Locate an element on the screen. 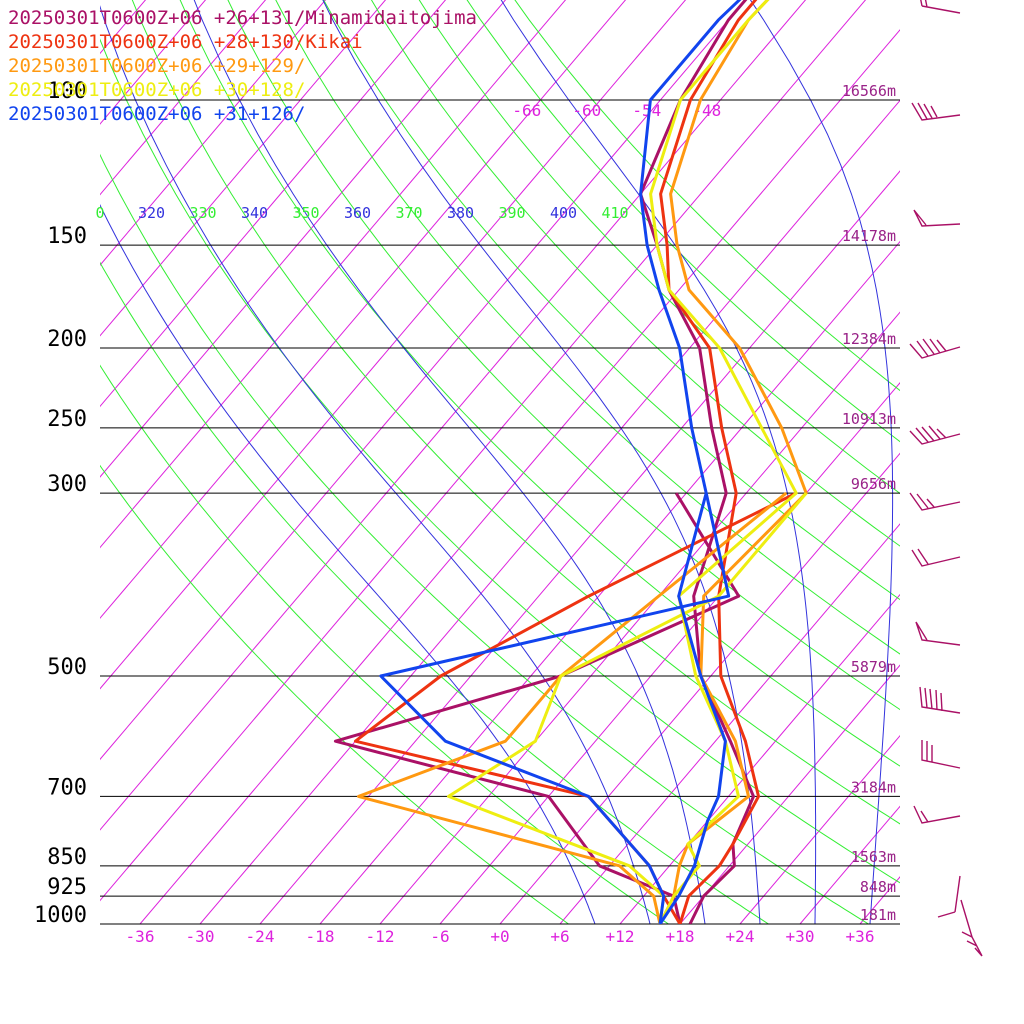 The width and height of the screenshot is (1024, 1024). theta-label: 340 is located at coordinates (254, 213).